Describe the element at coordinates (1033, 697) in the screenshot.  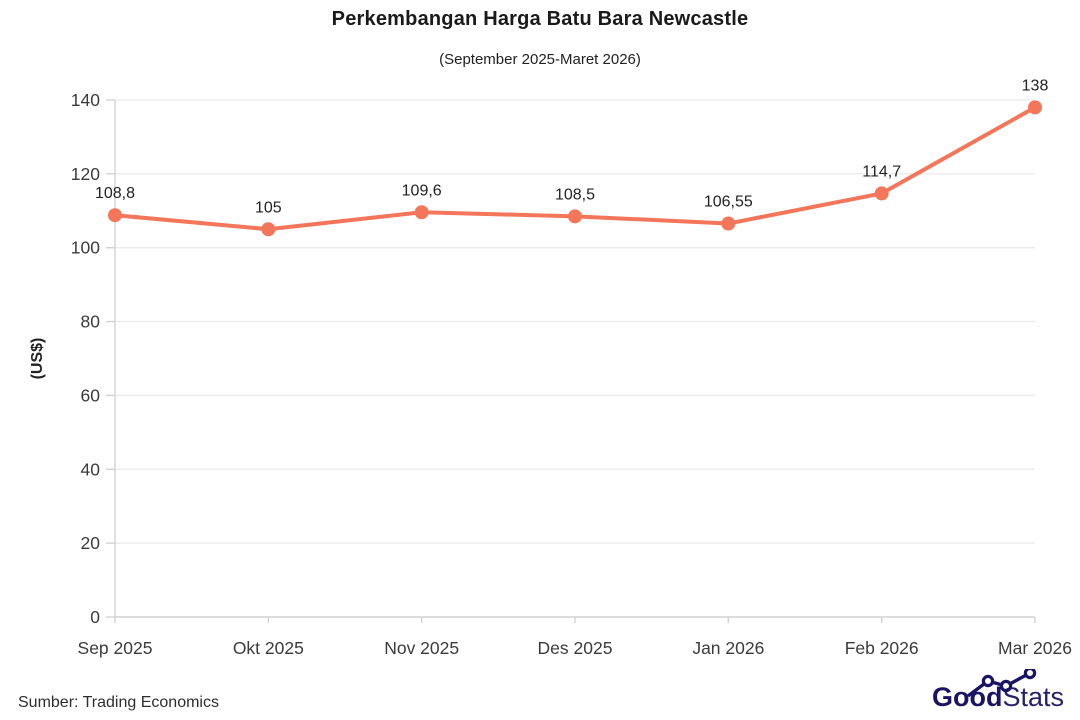
I see `logo-wordmark-stats: Stats` at that location.